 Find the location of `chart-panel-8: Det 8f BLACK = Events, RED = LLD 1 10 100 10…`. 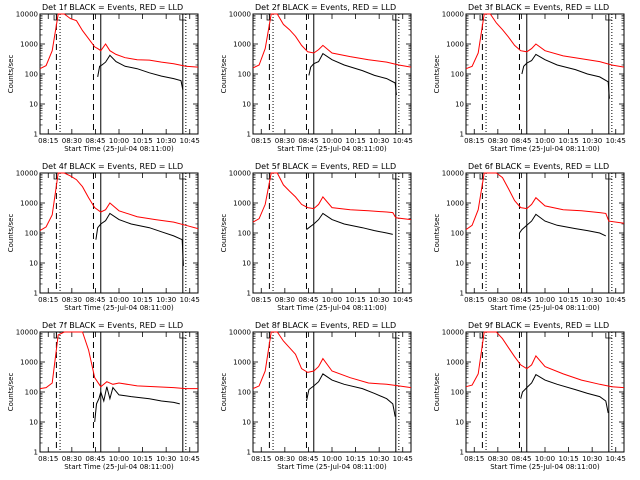

chart-panel-8: Det 8f BLACK = Events, RED = LLD 1 10 100 10… is located at coordinates (316, 396).